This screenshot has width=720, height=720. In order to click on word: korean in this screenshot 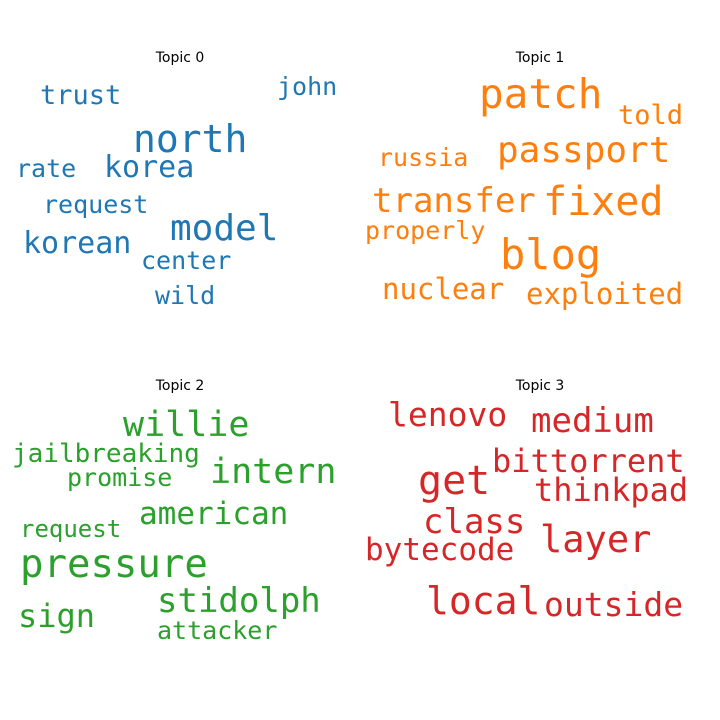, I will do `click(77, 243)`.